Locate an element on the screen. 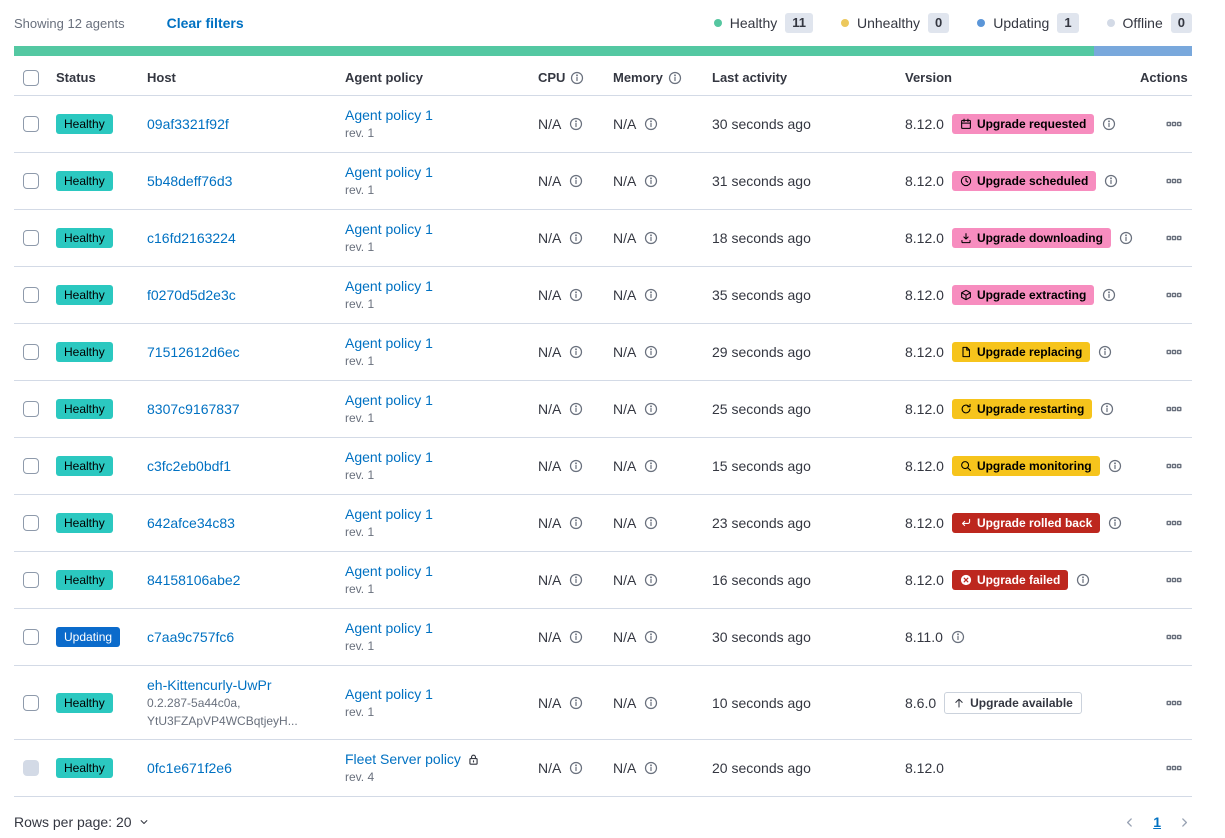  column-header-last-activity: Last activity is located at coordinates (808, 77).